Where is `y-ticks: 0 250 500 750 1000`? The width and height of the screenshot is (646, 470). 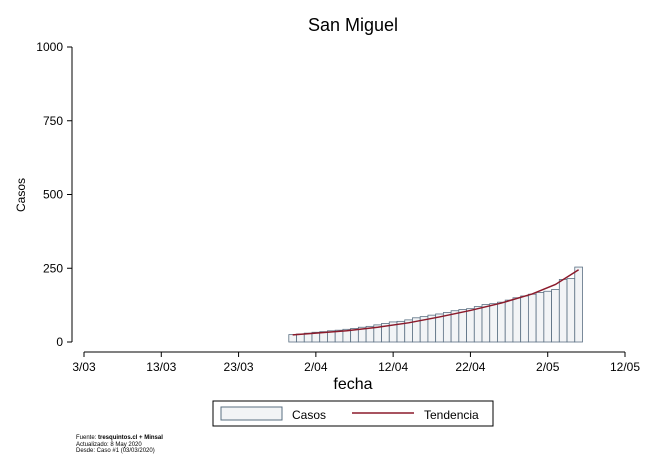
y-ticks: 0 250 500 750 1000 is located at coordinates (54, 194).